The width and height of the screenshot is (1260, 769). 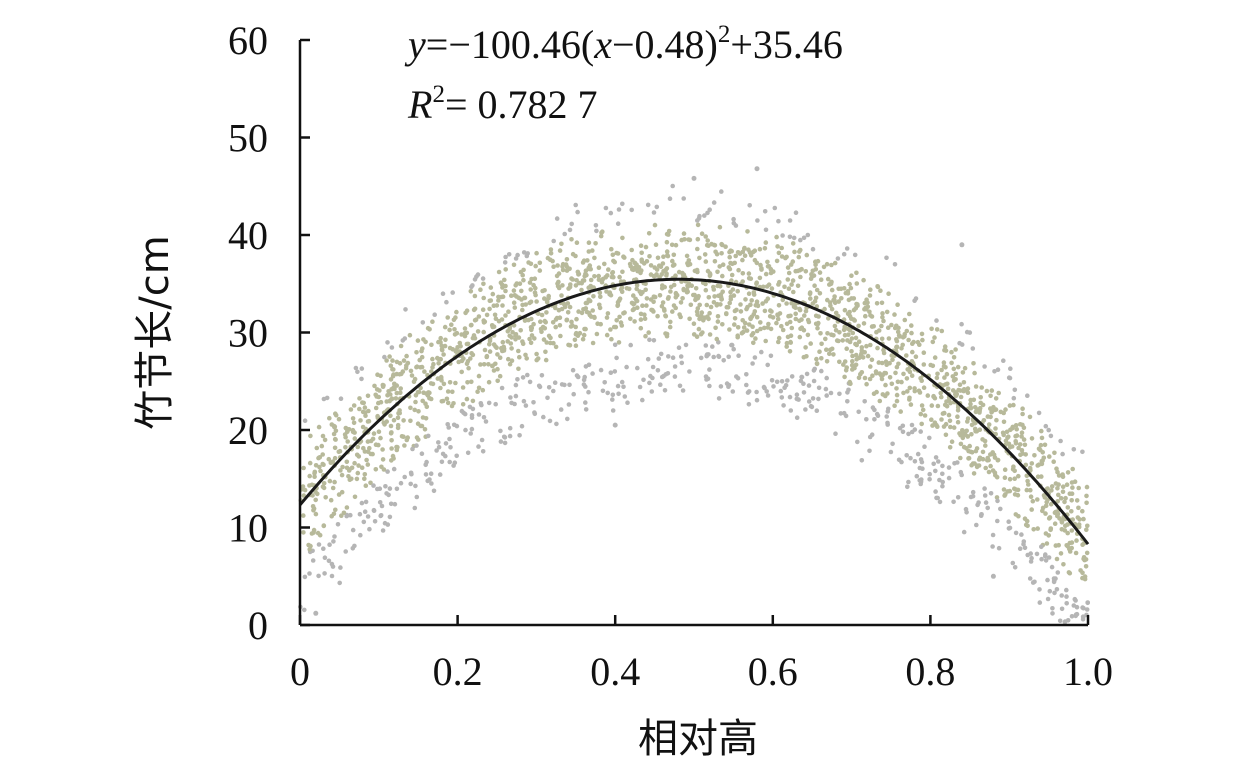 What do you see at coordinates (665, 44) in the screenshot?
I see `equation-part-2: −0.48)` at bounding box center [665, 44].